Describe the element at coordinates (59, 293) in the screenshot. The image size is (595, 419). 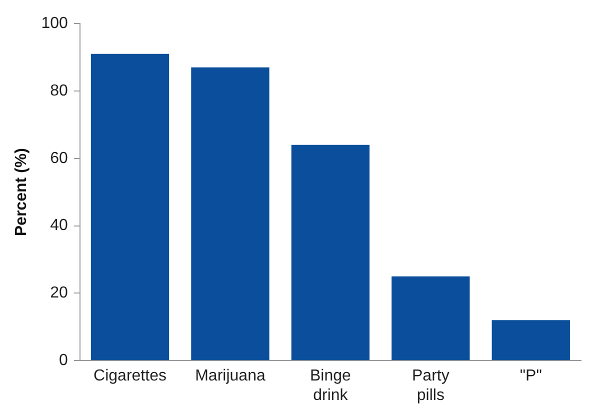
I see `y-tick-label: 20` at that location.